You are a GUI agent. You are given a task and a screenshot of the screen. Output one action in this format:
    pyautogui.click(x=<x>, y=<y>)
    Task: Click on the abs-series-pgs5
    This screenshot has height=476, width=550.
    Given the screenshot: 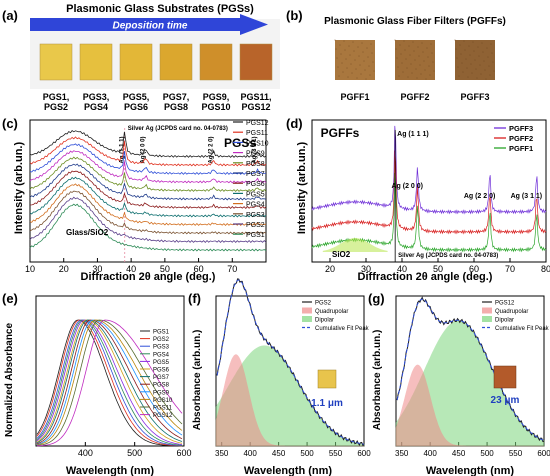 What is the action you would take?
    pyautogui.click(x=109, y=382)
    